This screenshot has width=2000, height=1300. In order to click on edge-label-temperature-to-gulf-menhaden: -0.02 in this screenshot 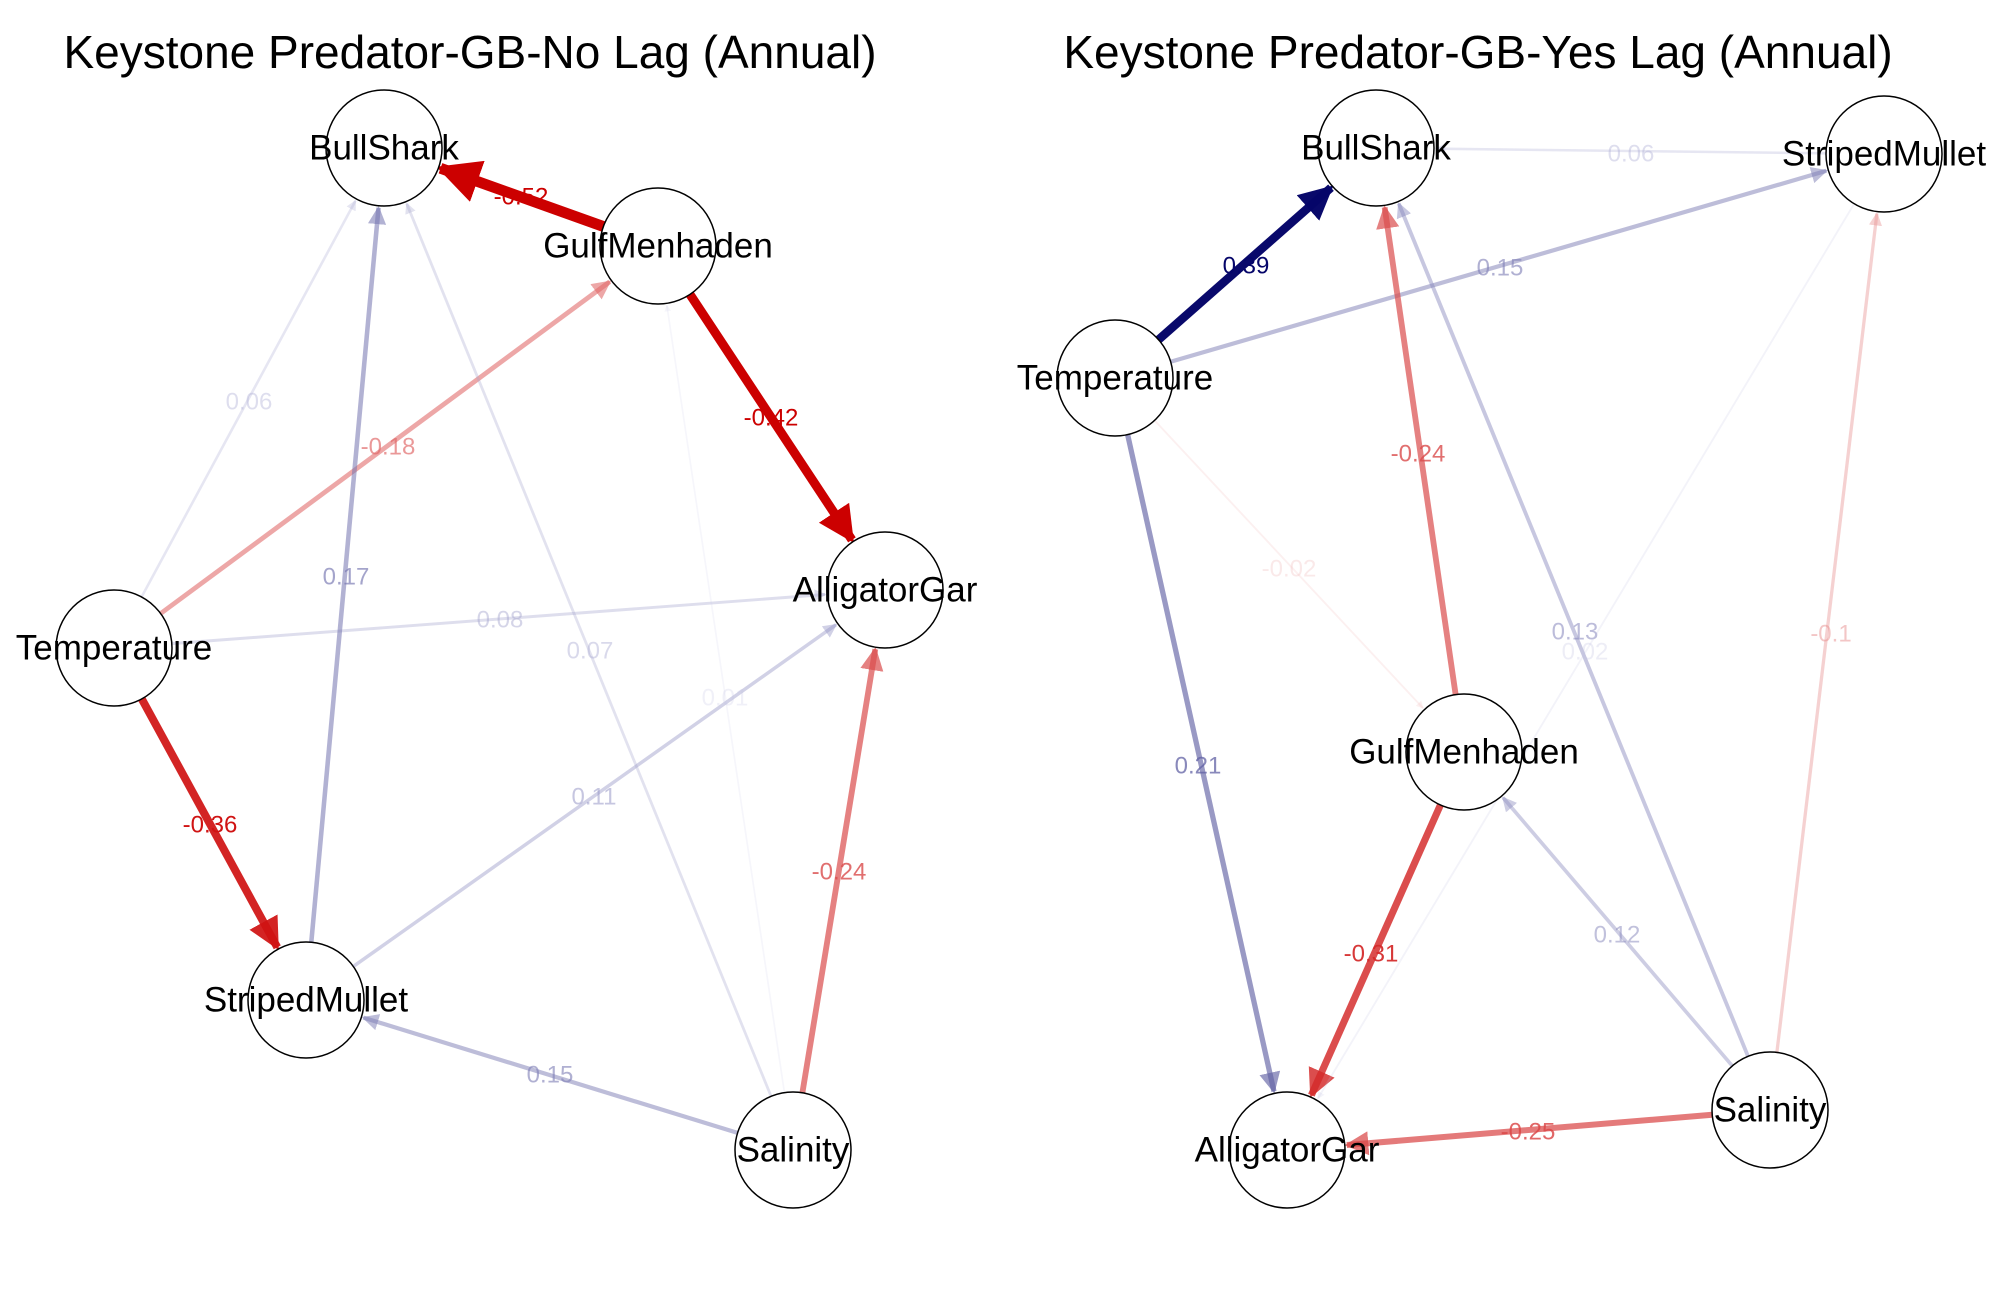, I will do `click(1289, 569)`.